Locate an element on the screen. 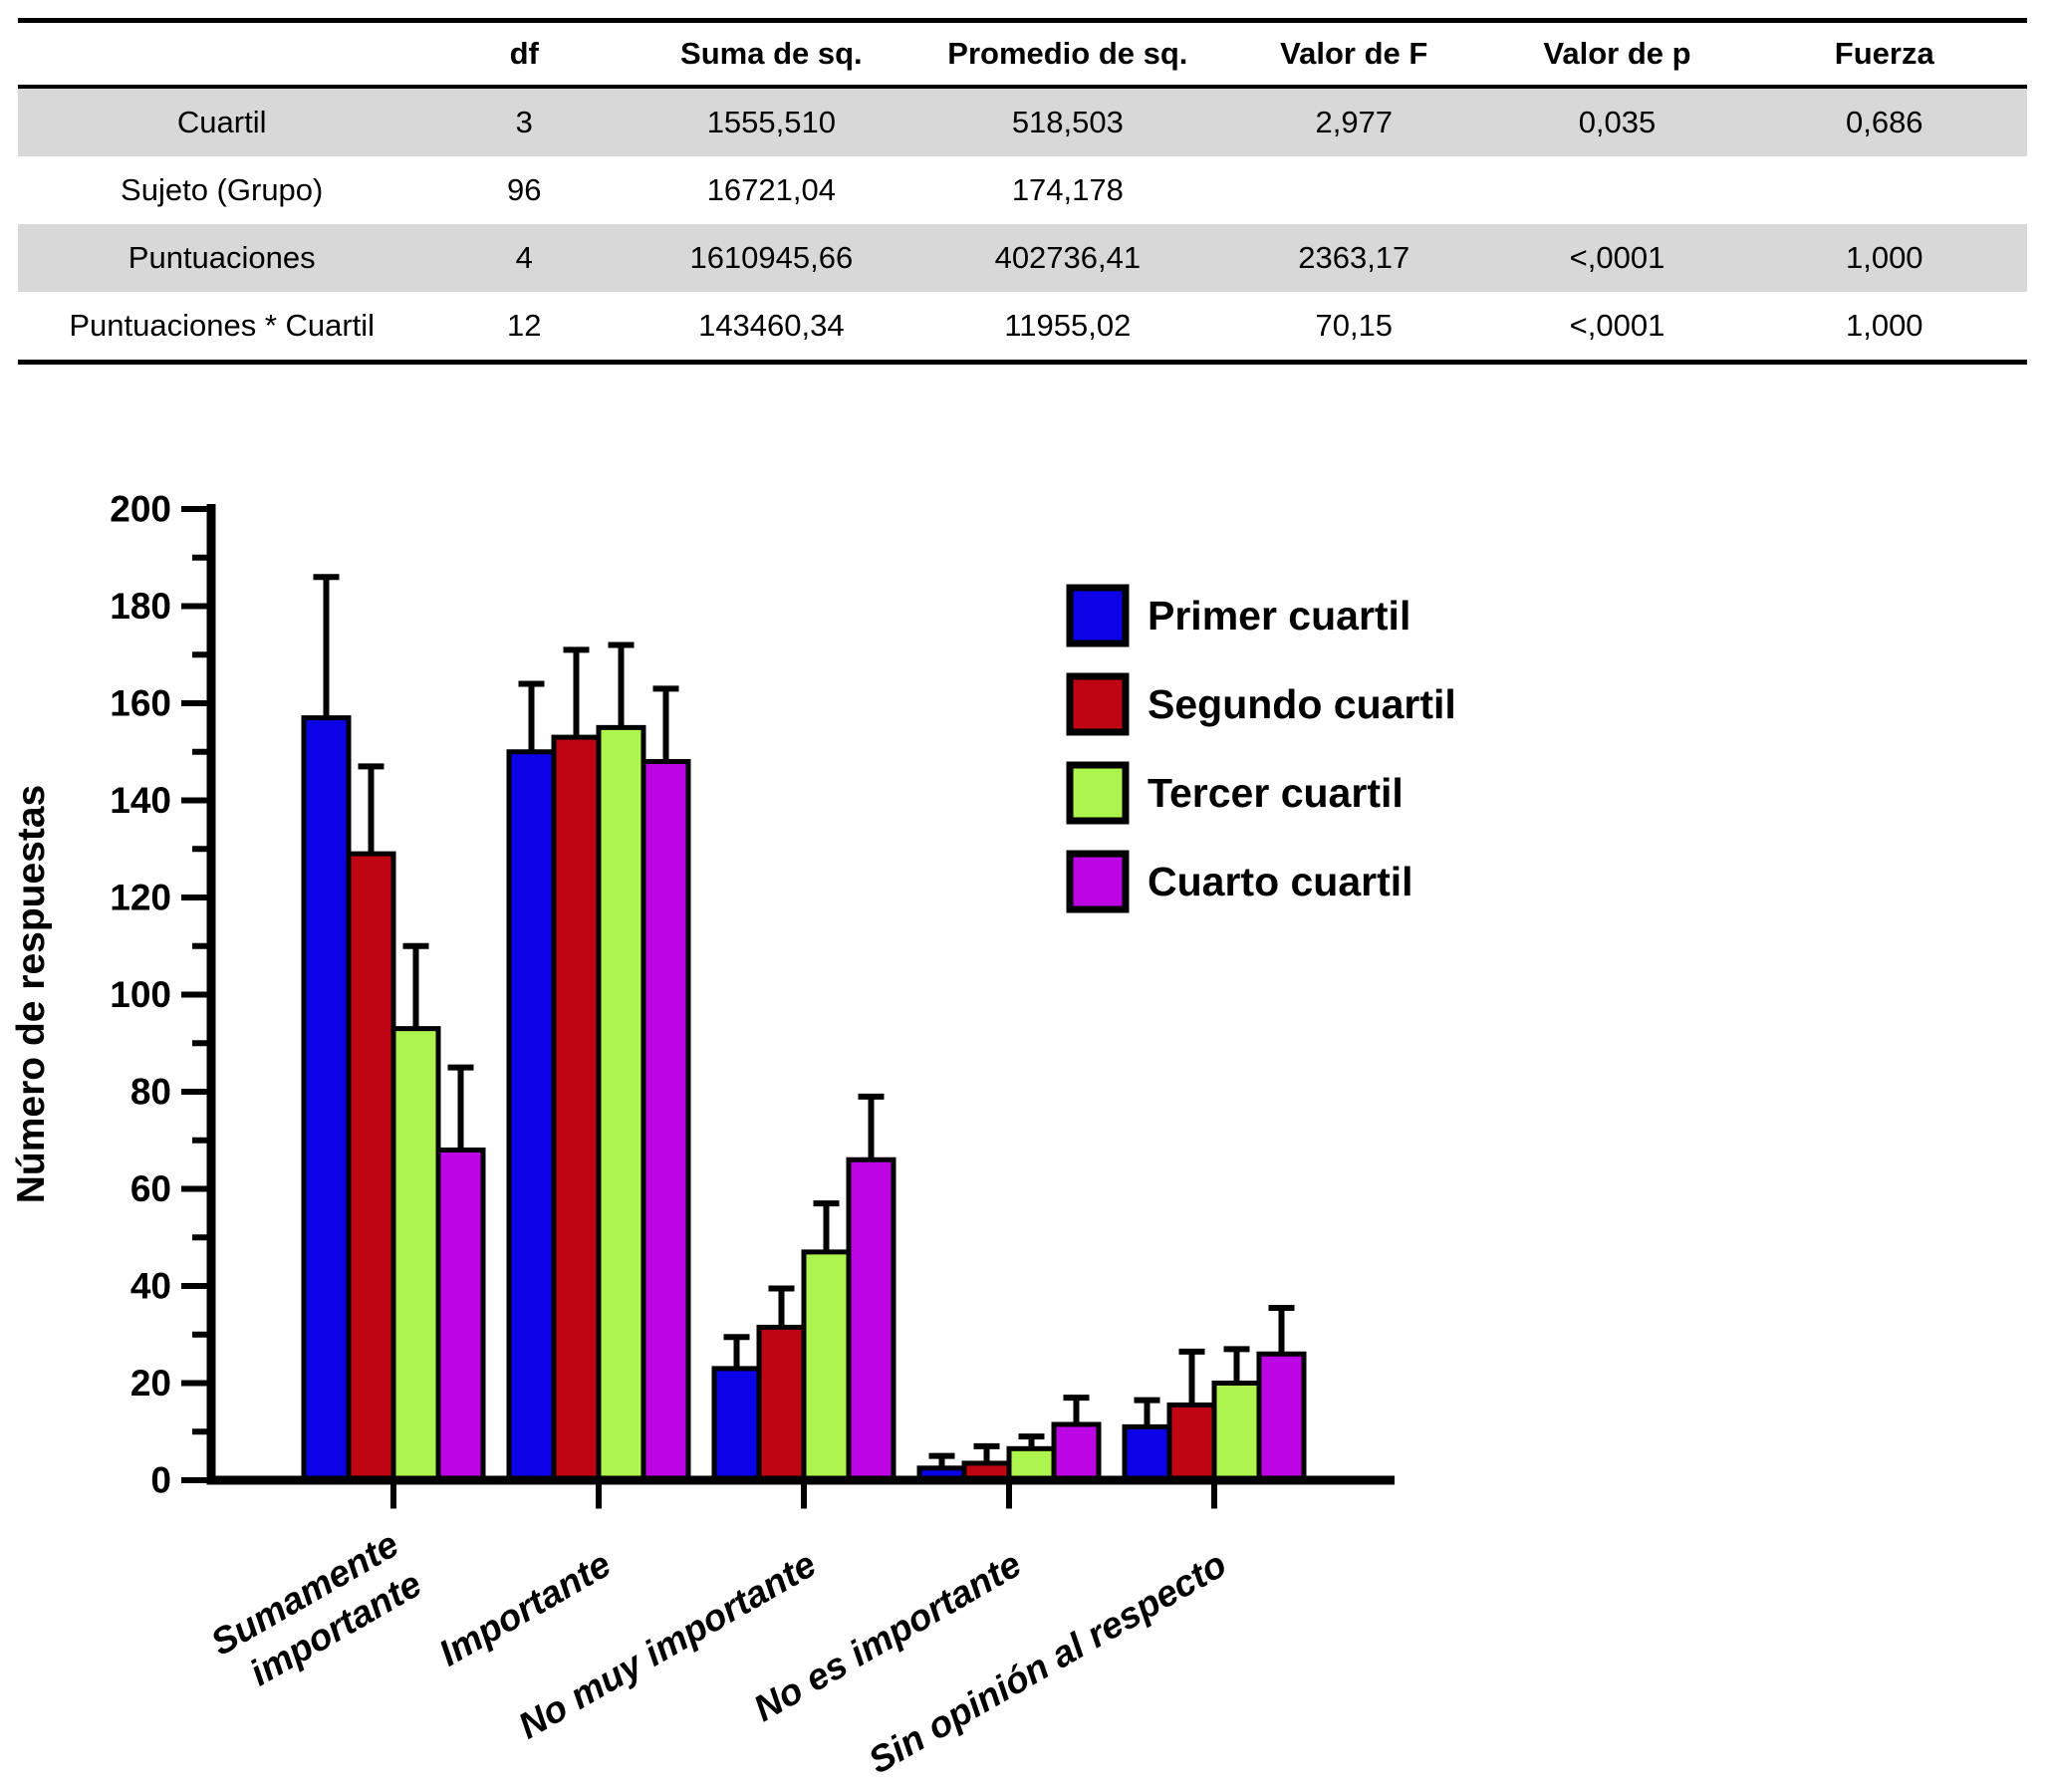  table-col-header: Valor de F is located at coordinates (1354, 53).